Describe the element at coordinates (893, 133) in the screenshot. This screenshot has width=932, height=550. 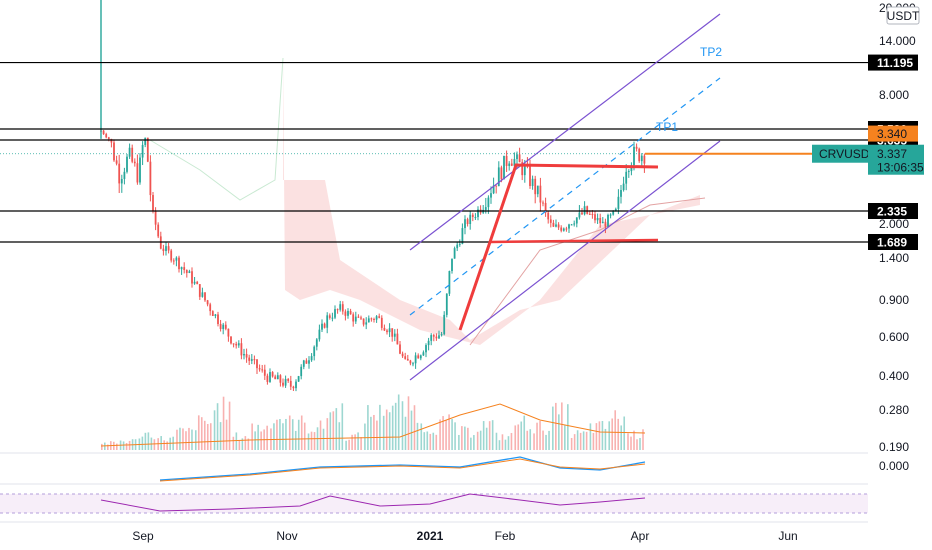
I see `orange-tag-bg` at that location.